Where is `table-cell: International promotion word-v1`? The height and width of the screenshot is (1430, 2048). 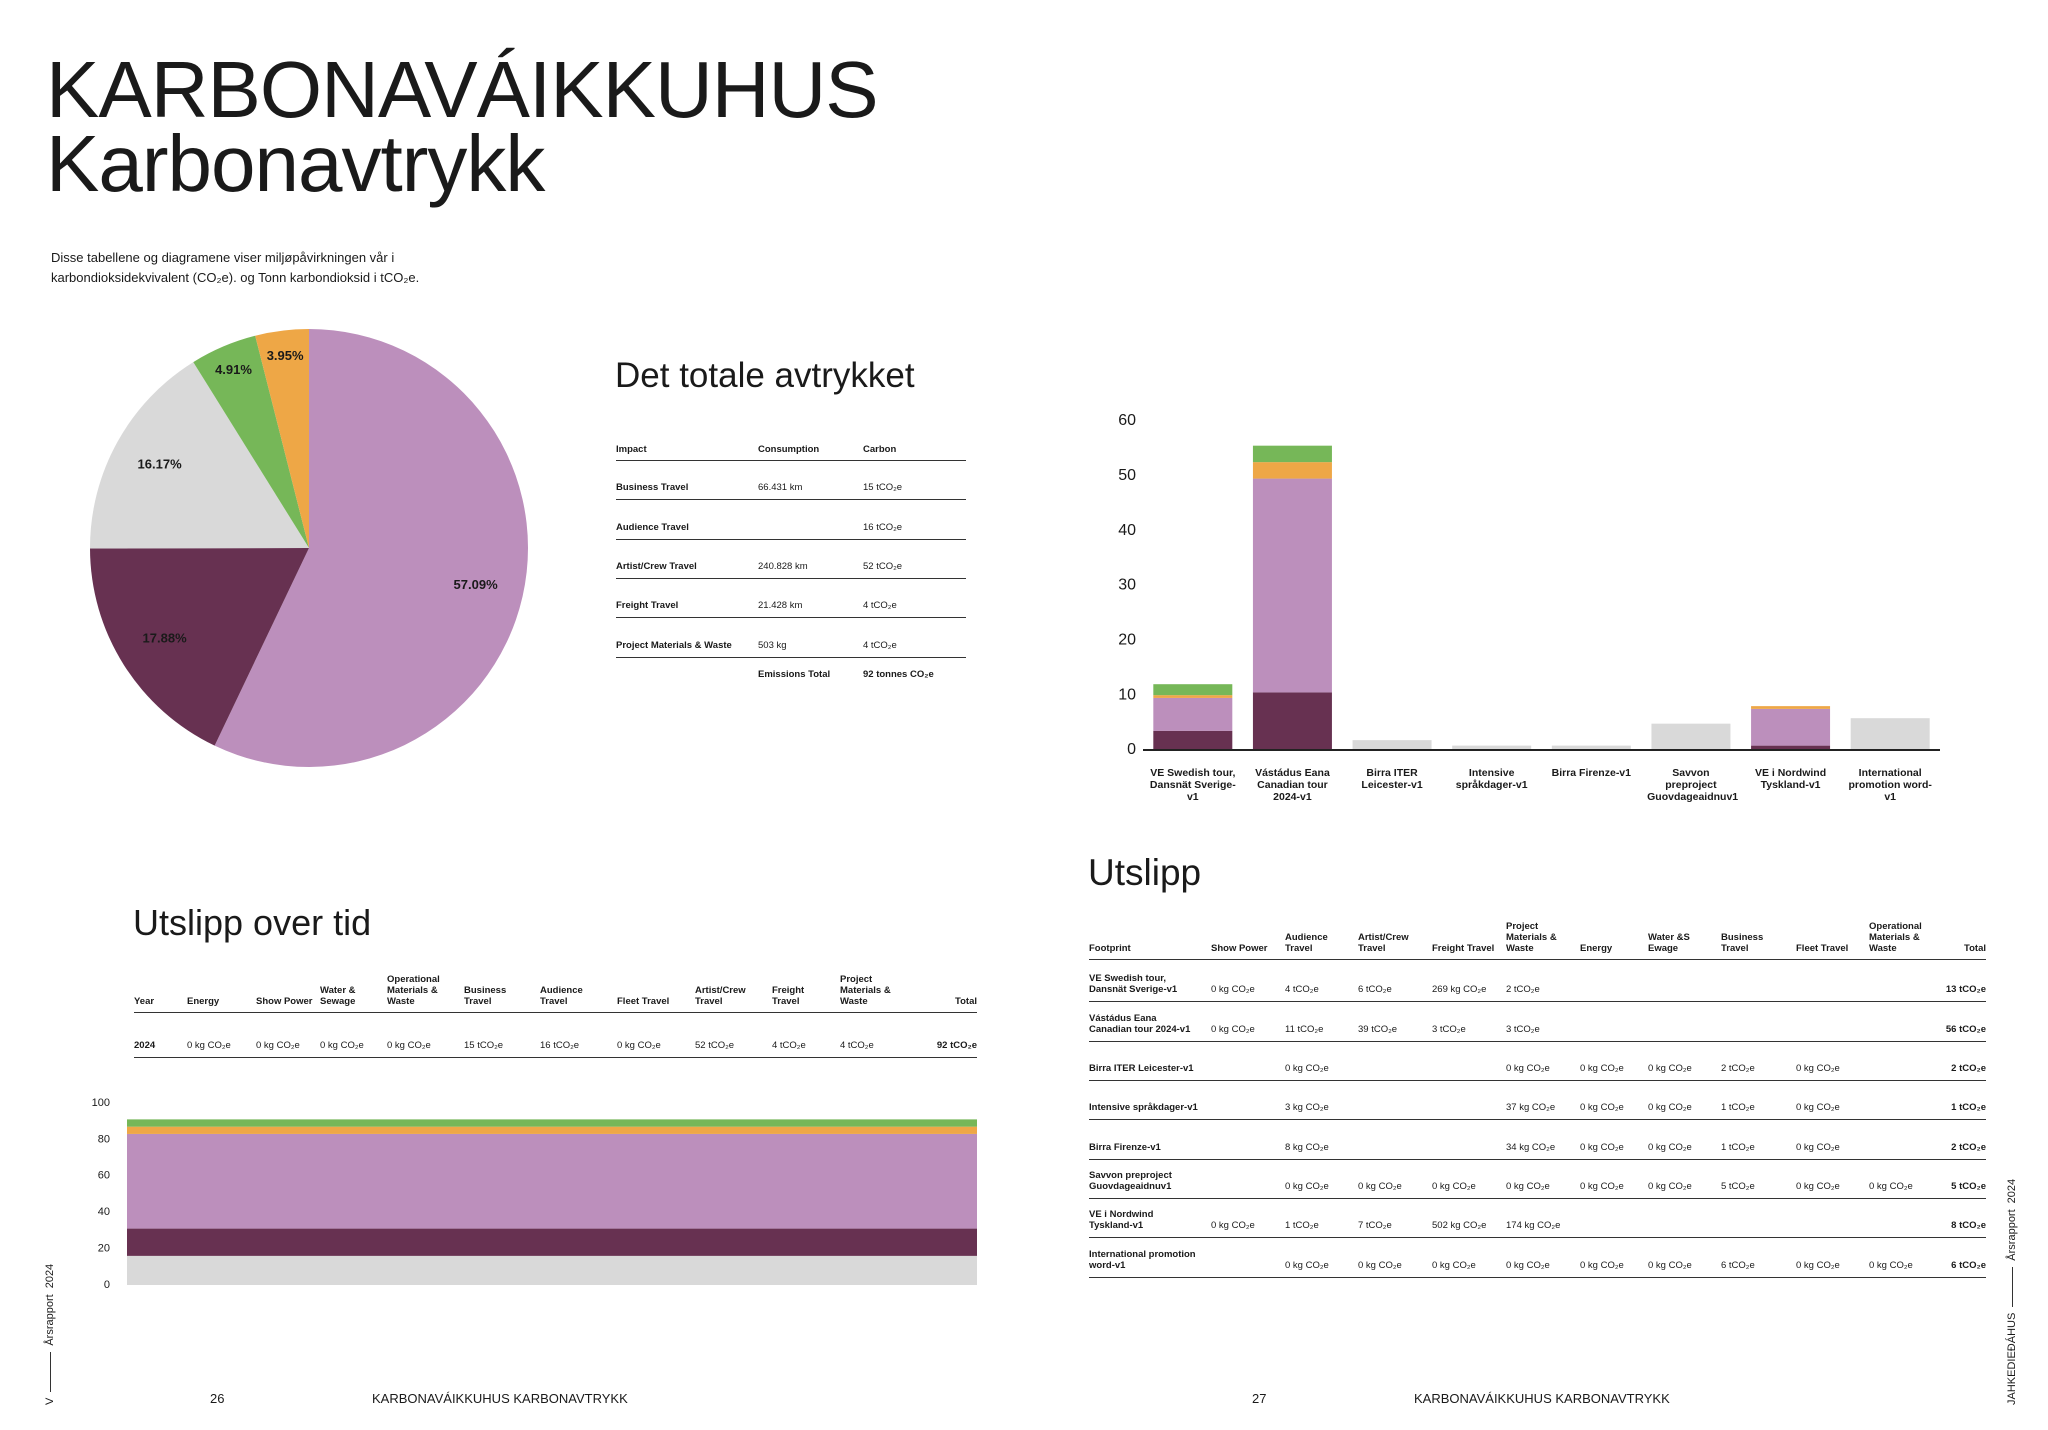
table-cell: International promotion word-v1 is located at coordinates (1142, 1260).